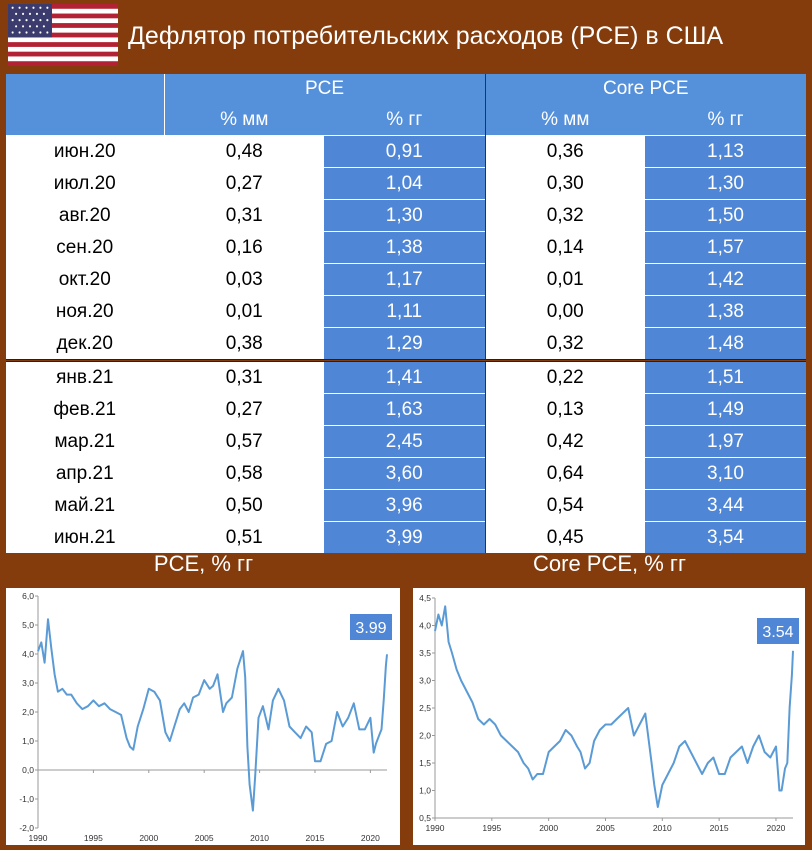 The width and height of the screenshot is (812, 850). I want to click on sub-header-pce-yy: % гг, so click(405, 120).